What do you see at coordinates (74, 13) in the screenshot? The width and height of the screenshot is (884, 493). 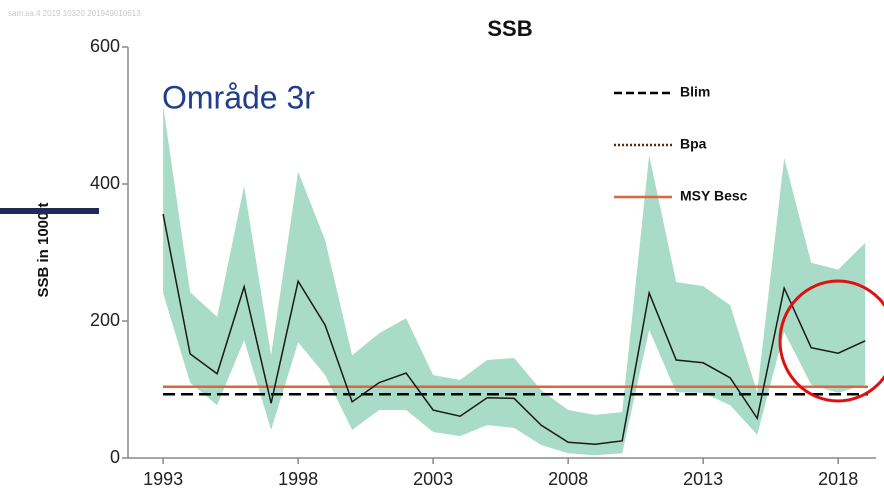 I see `watermark: sam.sa.4 2019 10320 201949010613` at bounding box center [74, 13].